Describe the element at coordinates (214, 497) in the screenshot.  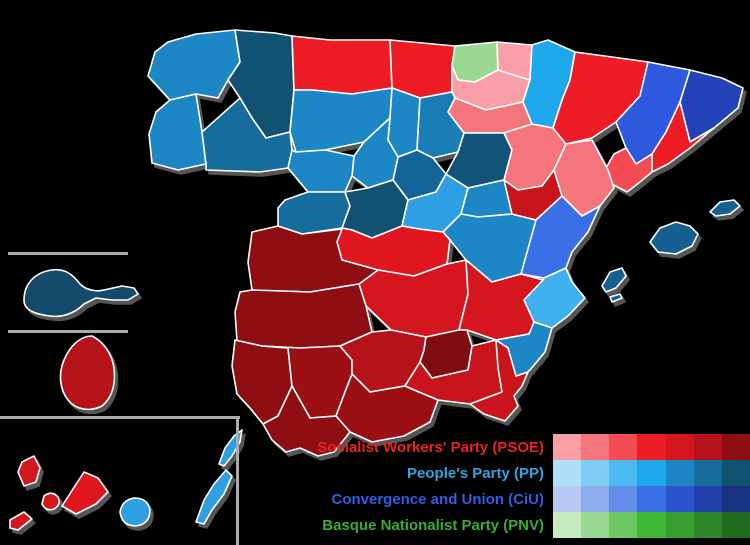
I see `island-fuerteventura` at that location.